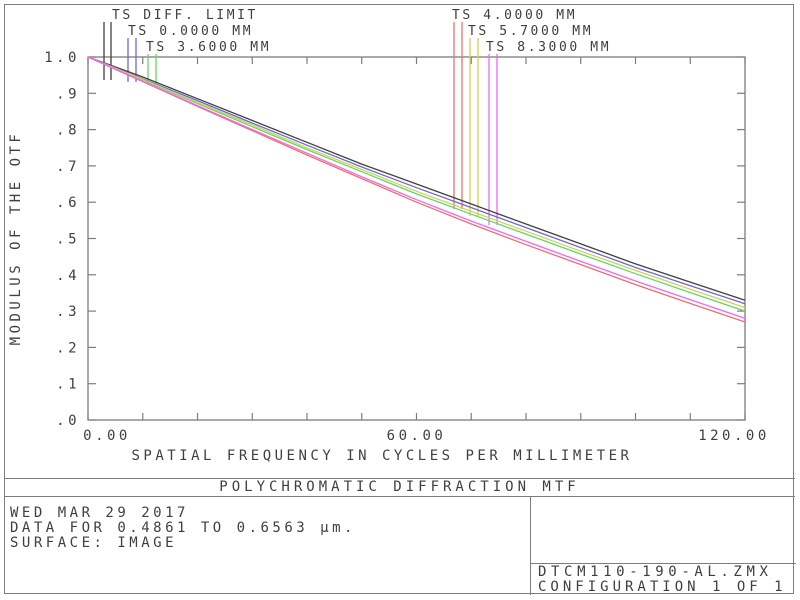 The image size is (800, 600). Describe the element at coordinates (417, 436) in the screenshot. I see `x-tick-label: 60.00` at that location.